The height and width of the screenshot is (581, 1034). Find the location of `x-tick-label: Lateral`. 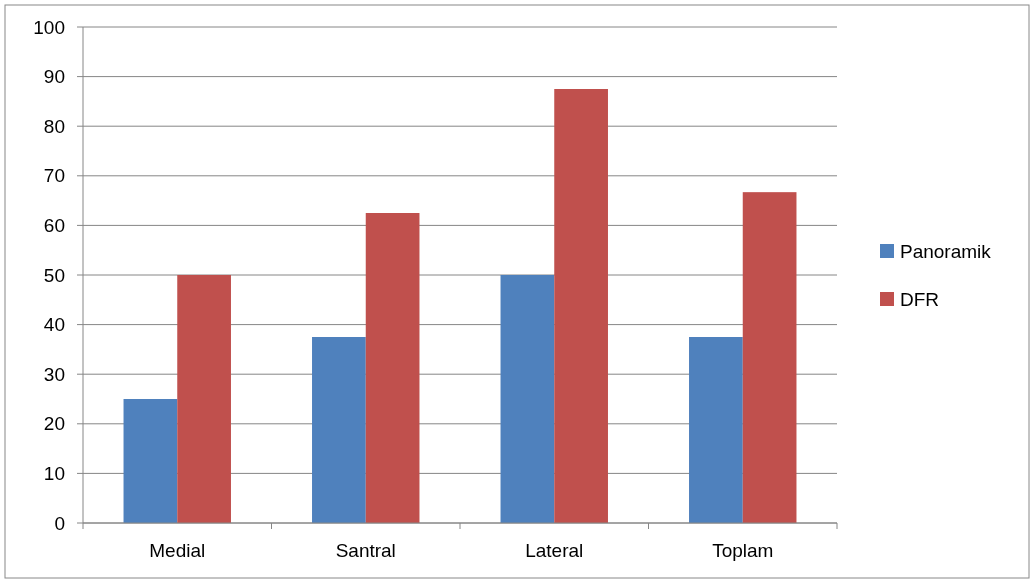

x-tick-label: Lateral is located at coordinates (554, 550).